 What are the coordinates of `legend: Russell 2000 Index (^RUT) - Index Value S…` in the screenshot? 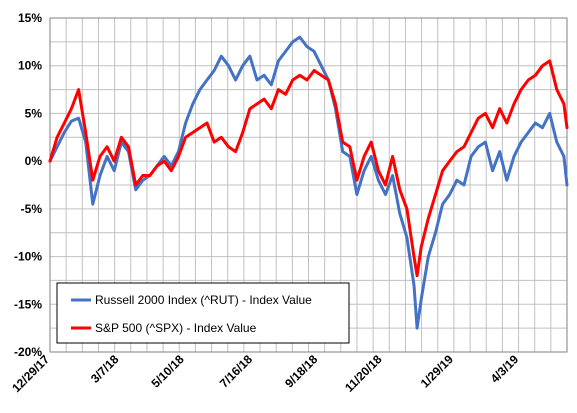 It's located at (203, 313).